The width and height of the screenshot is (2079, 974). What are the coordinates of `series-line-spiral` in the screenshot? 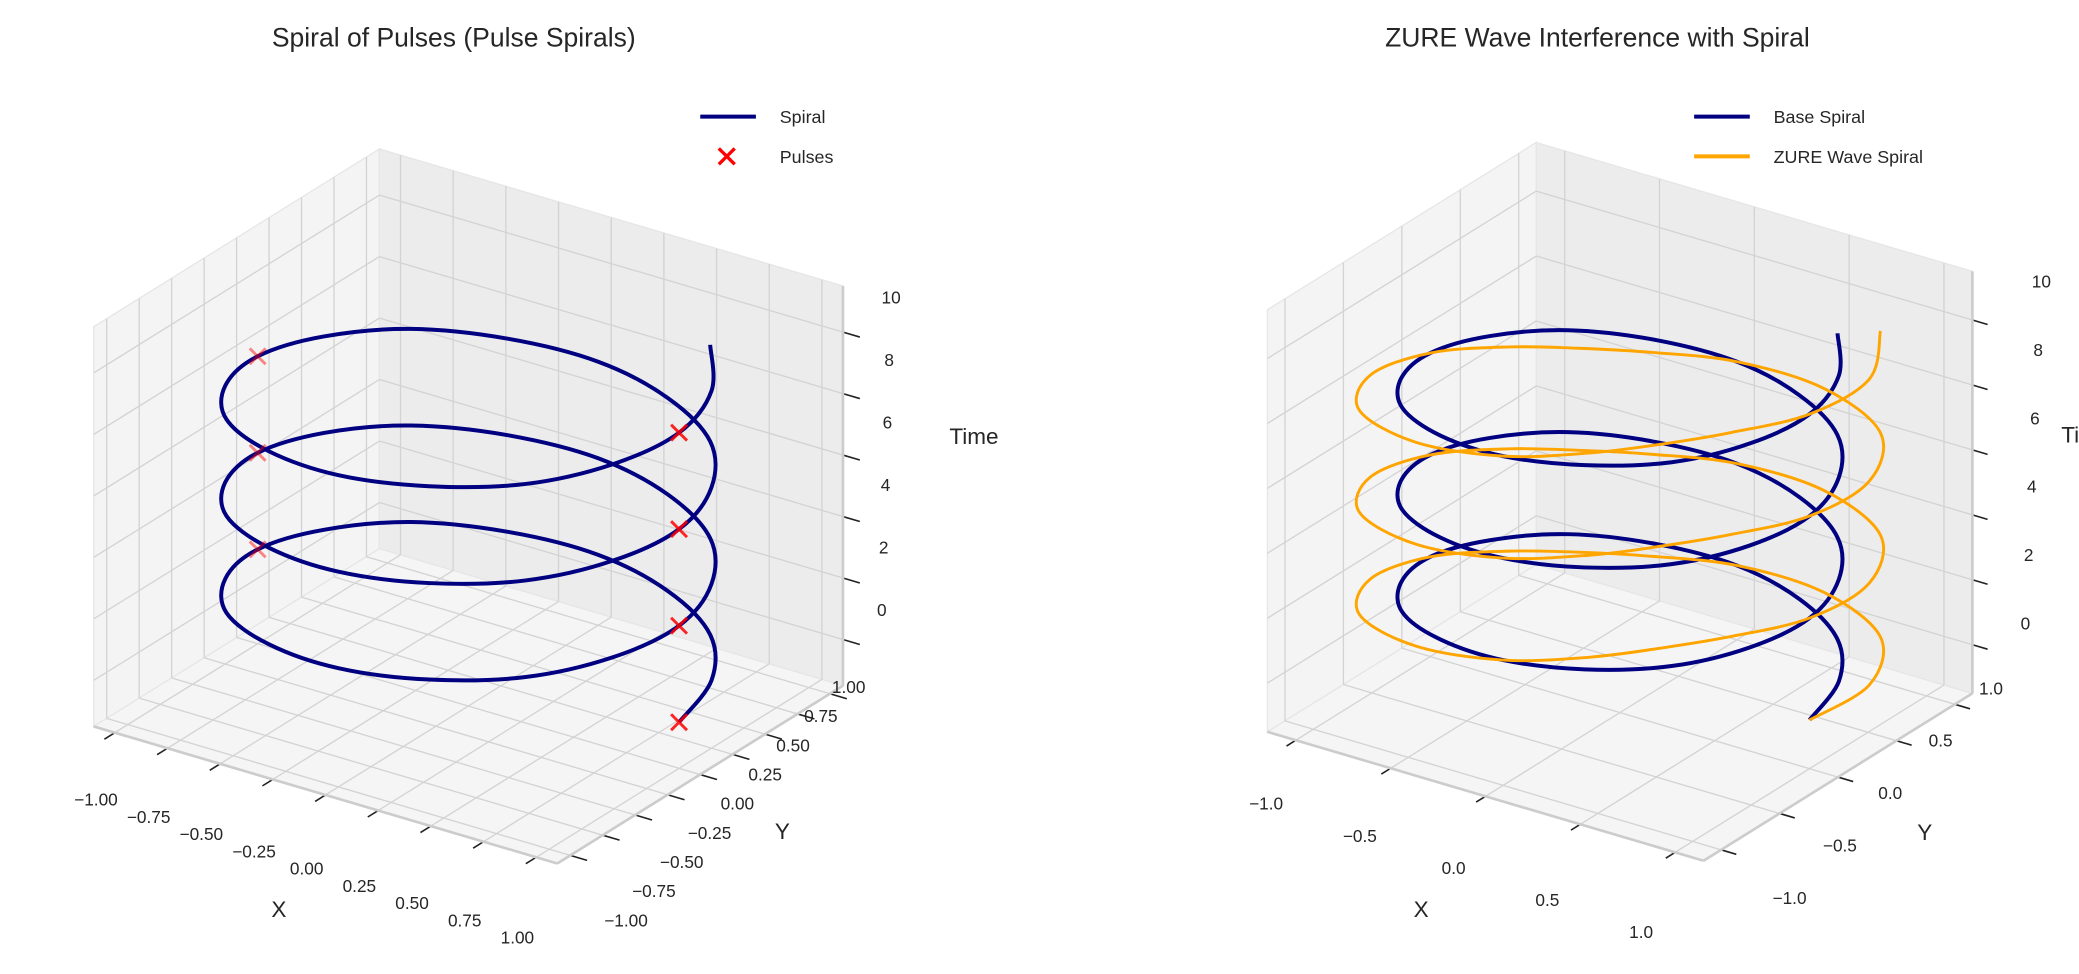 It's located at (468, 525).